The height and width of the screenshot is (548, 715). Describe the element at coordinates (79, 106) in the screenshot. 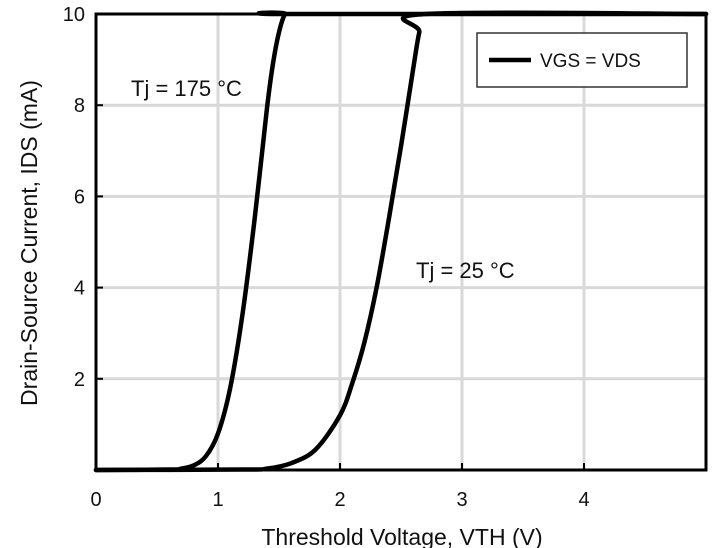

I see `y-tick-label: 8` at that location.